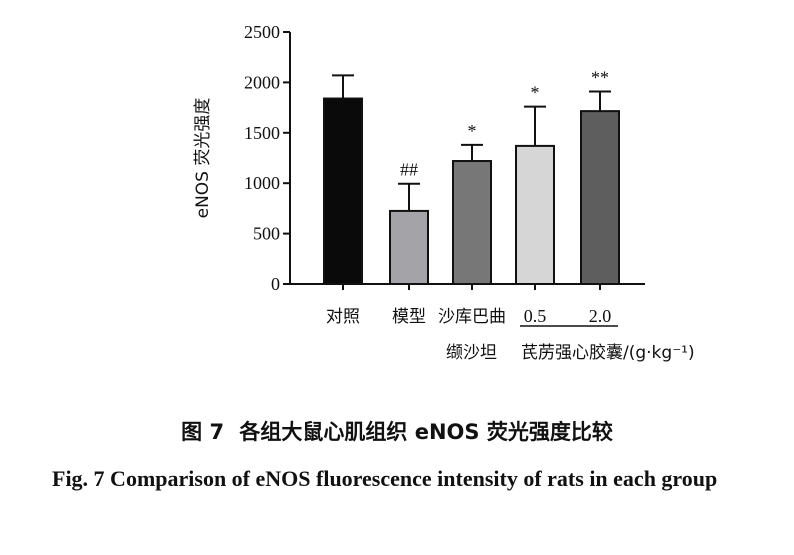 Image resolution: width=794 pixels, height=555 pixels. Describe the element at coordinates (467, 305) in the screenshot. I see `x-axis: 对照 模型 沙库巴曲 0.5 2.0` at that location.